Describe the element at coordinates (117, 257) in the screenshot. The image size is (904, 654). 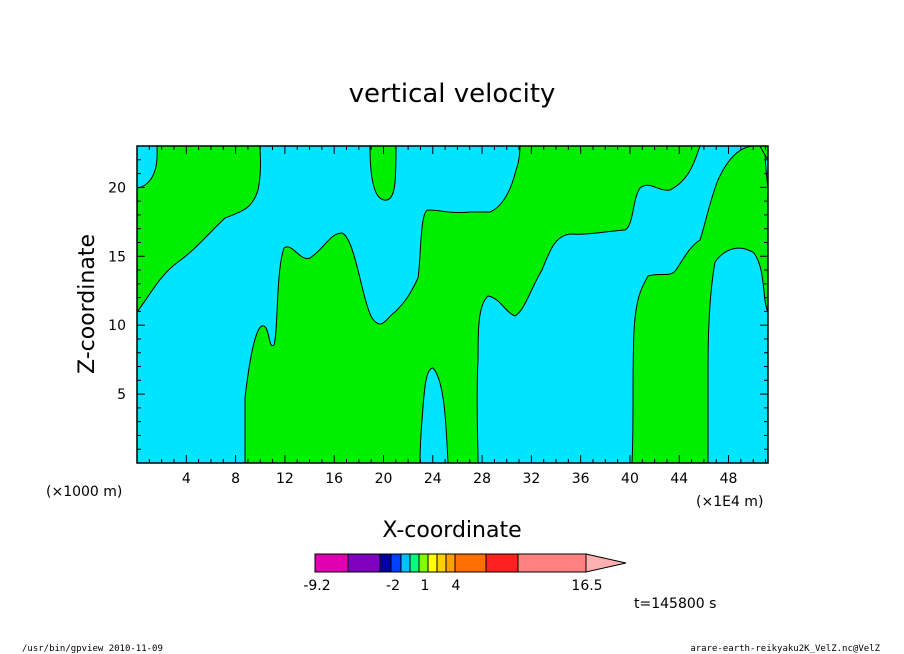
I see `y-tick-label: 15` at that location.